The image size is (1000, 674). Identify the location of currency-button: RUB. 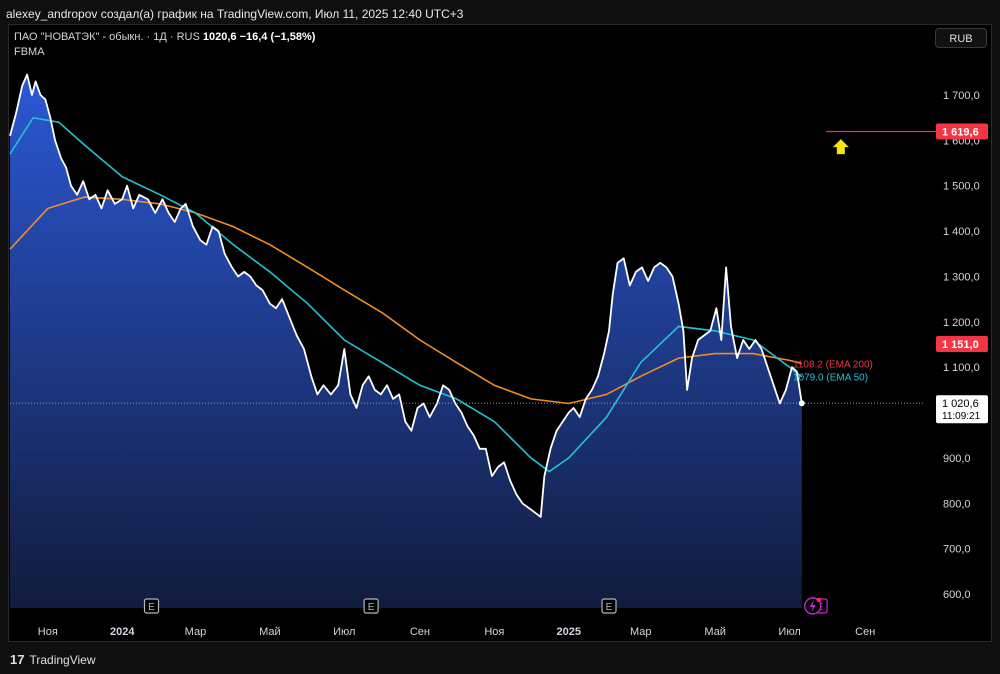
(961, 38).